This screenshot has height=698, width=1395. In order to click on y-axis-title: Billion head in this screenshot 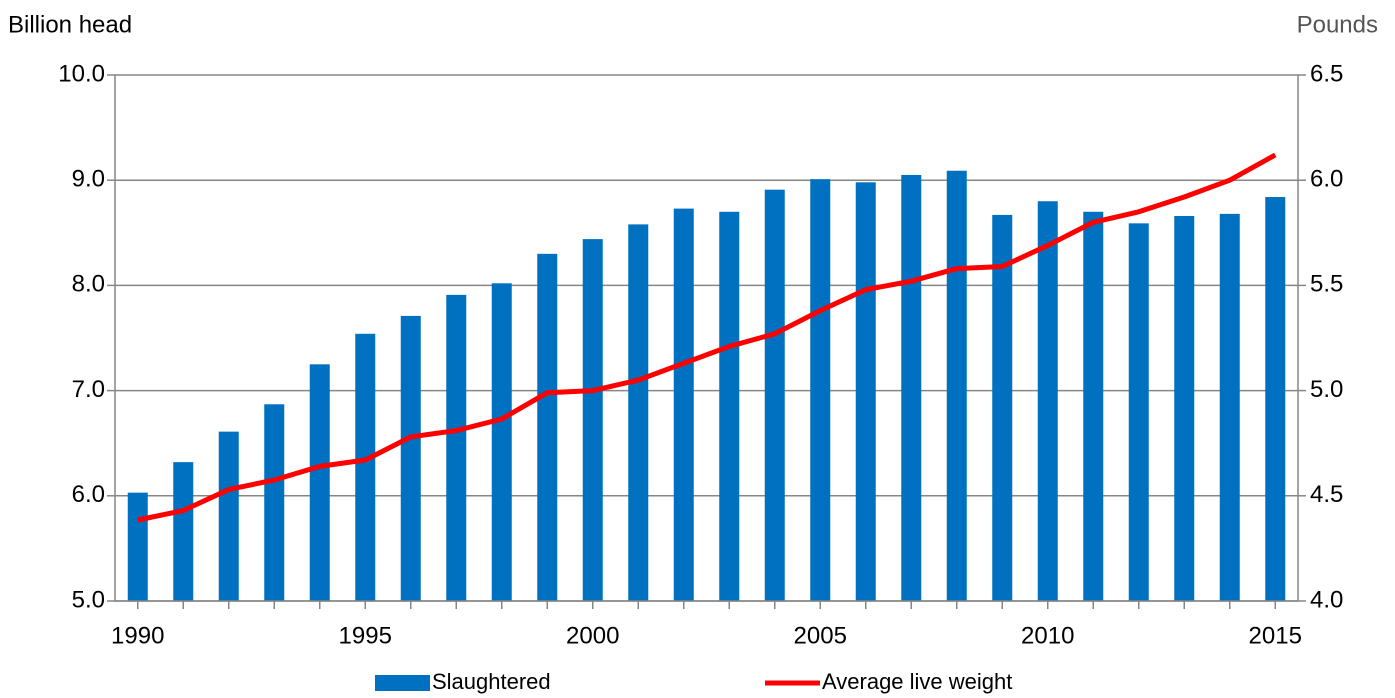, I will do `click(70, 24)`.